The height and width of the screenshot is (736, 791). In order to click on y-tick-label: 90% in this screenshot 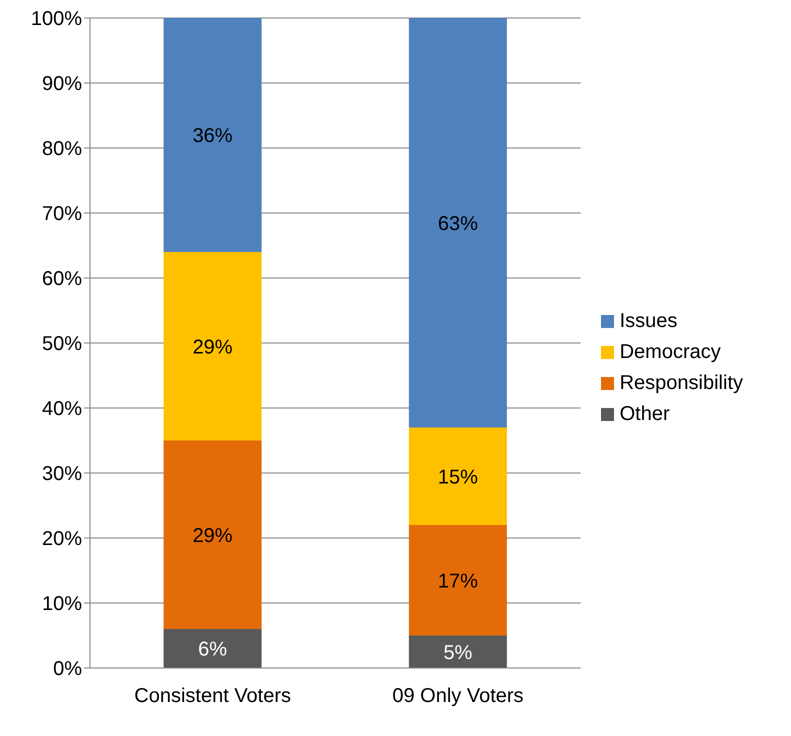, I will do `click(62, 84)`.